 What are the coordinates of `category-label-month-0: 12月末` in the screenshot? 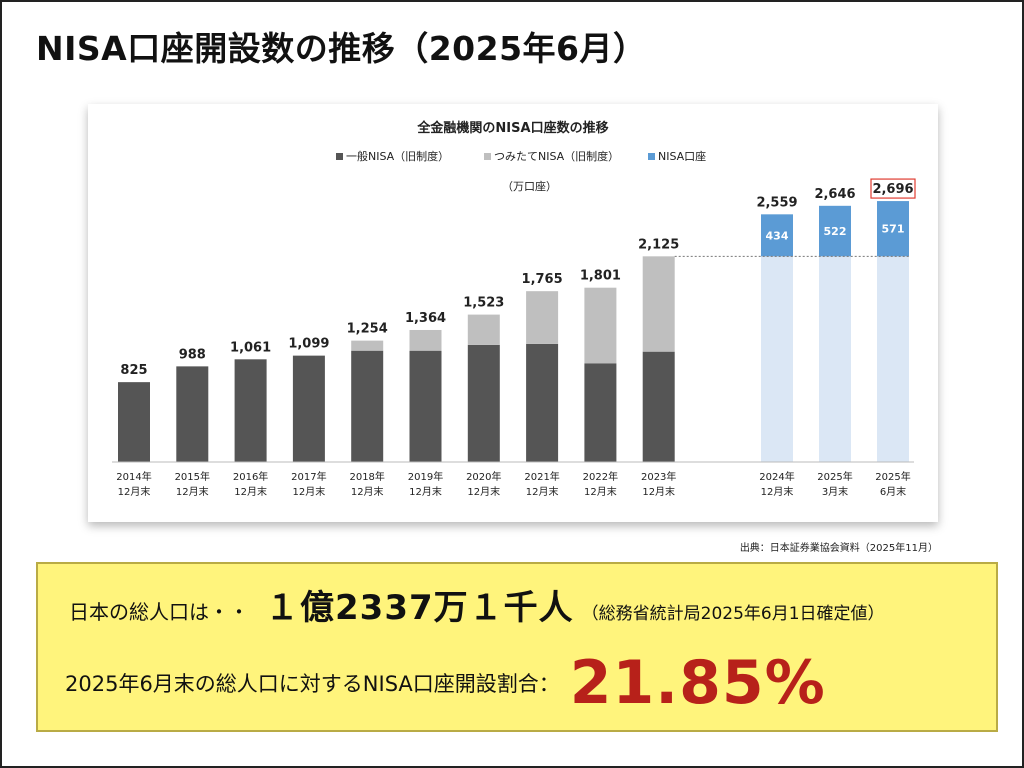 It's located at (134, 491).